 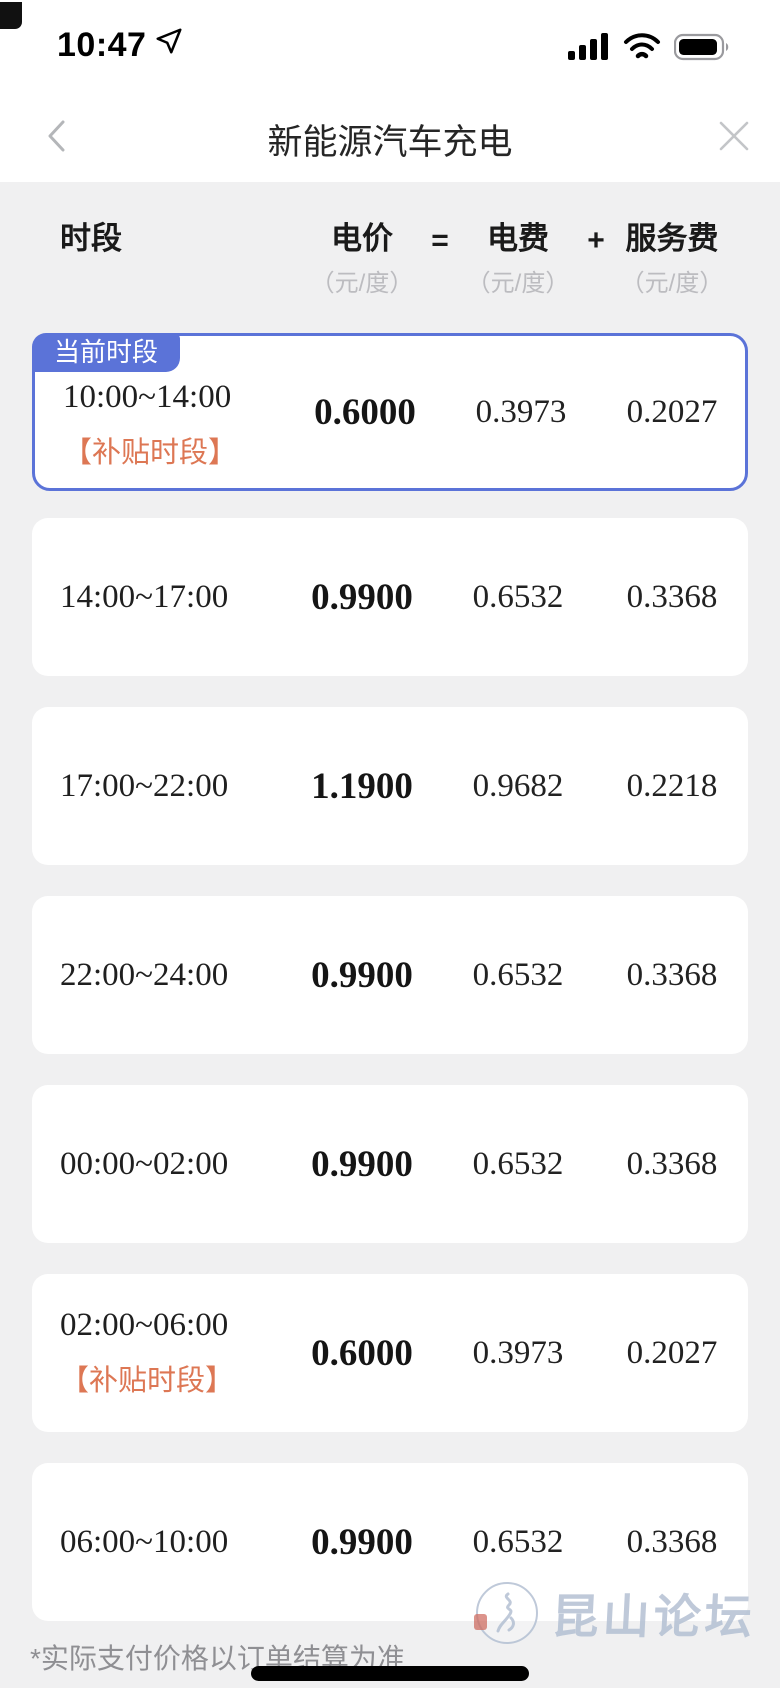 I want to click on plus-operator: +, so click(x=596, y=240).